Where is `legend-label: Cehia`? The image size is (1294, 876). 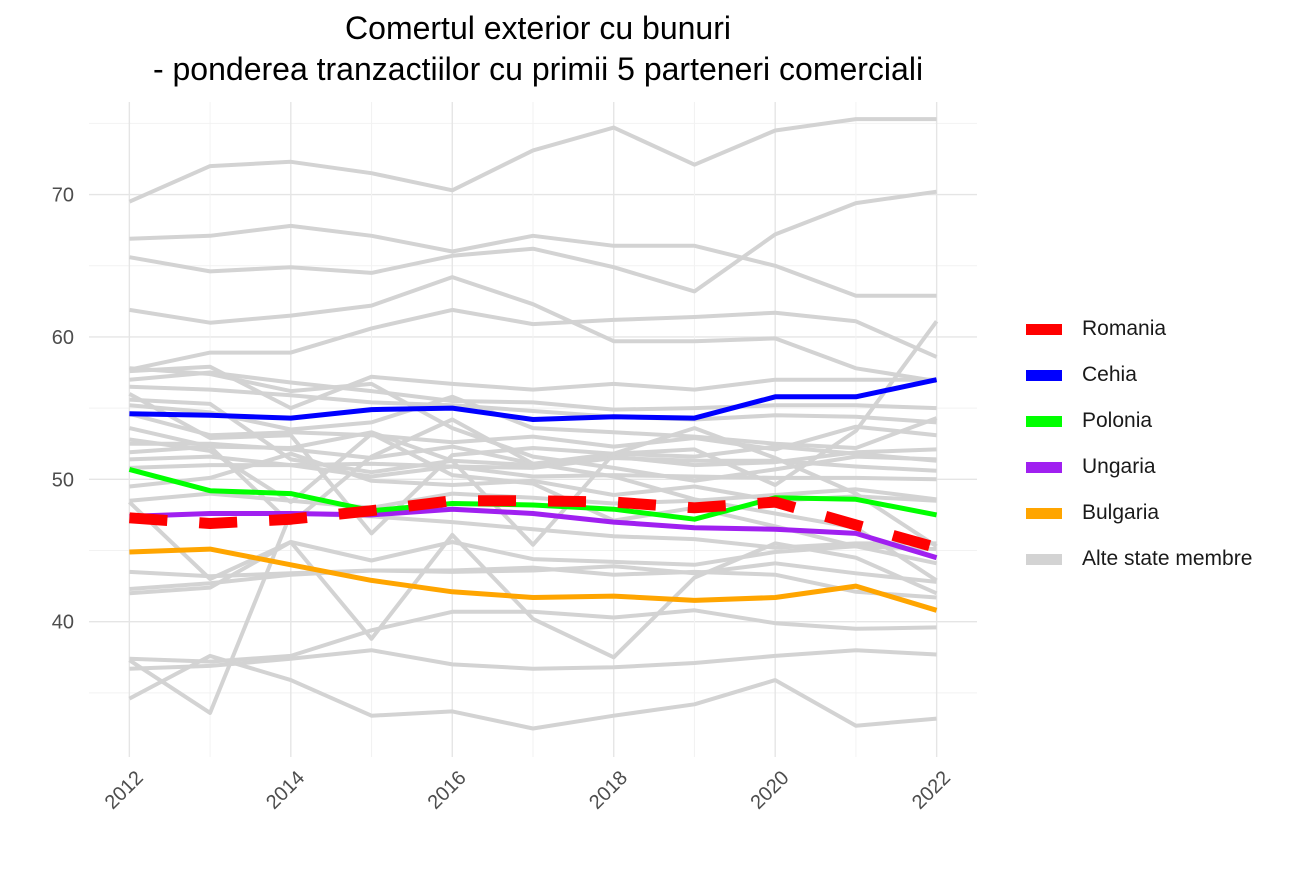 legend-label: Cehia is located at coordinates (1109, 374).